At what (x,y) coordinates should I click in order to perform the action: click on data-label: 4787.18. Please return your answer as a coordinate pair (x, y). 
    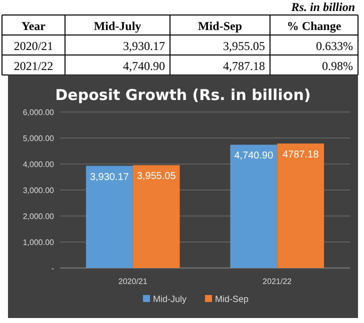
    Looking at the image, I should click on (301, 155).